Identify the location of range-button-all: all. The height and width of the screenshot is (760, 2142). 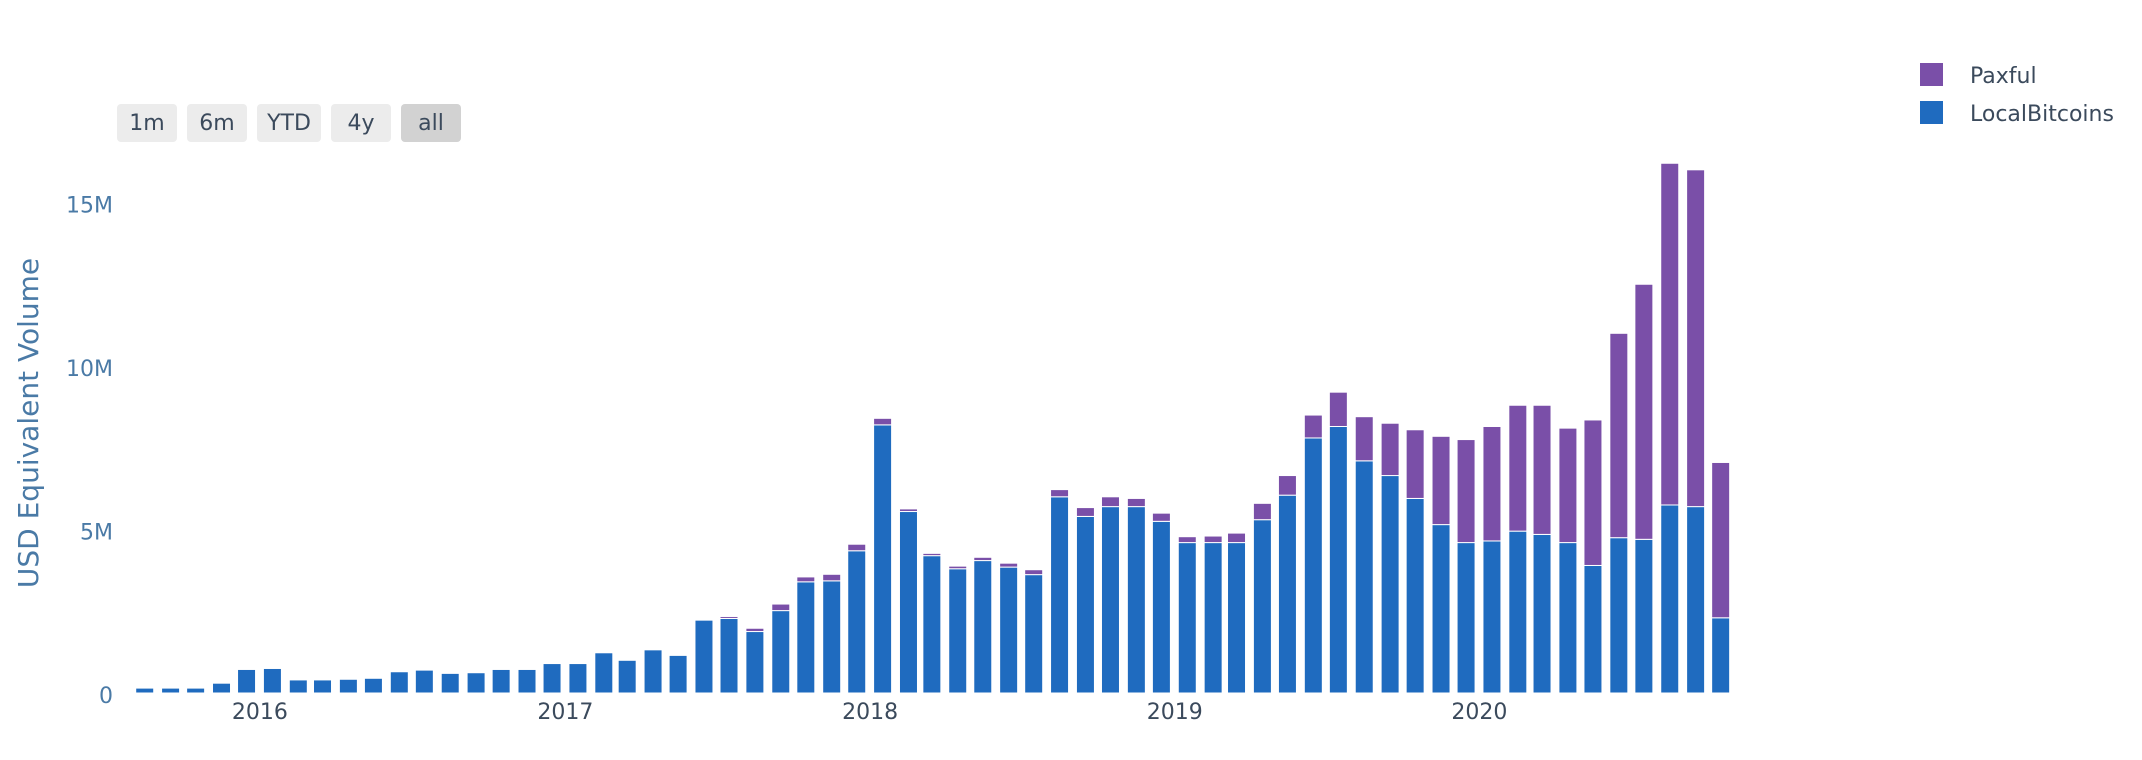
(431, 123).